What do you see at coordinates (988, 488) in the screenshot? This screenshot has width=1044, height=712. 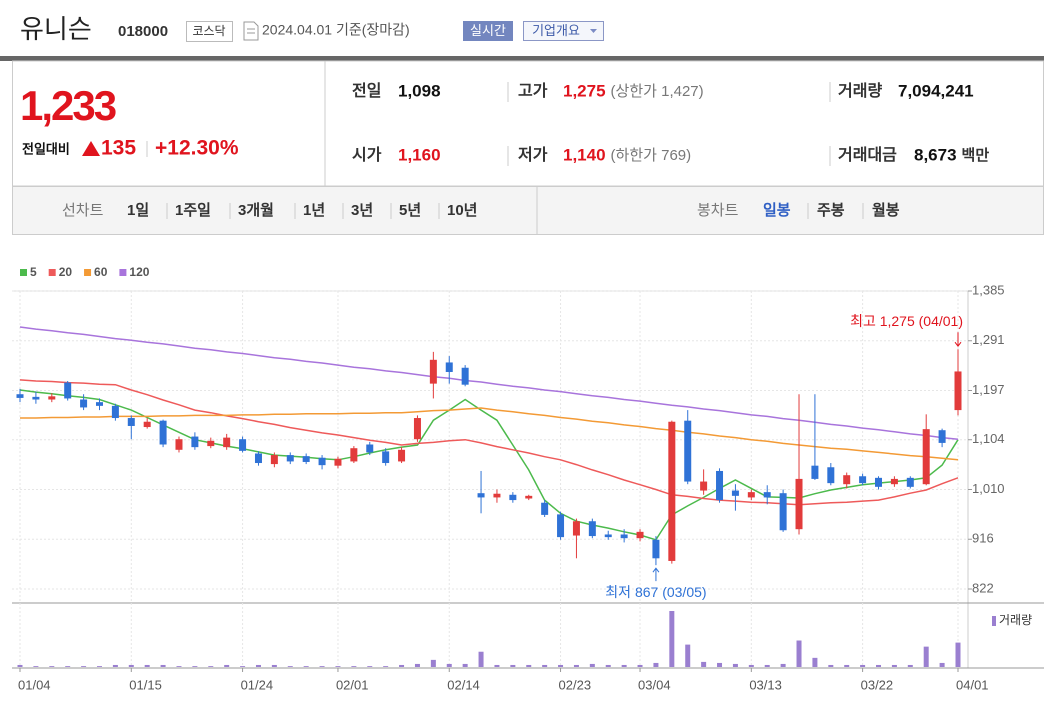 I see `y-tick-label: 1,010` at bounding box center [988, 488].